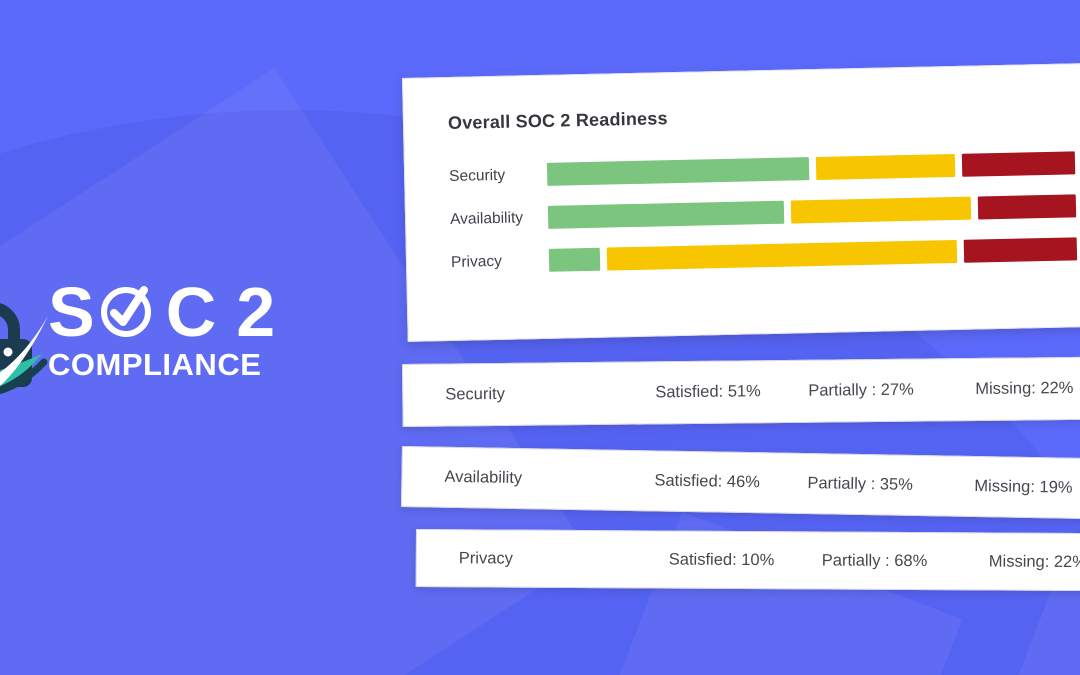  I want to click on swoosh-icon, so click(24, 351).